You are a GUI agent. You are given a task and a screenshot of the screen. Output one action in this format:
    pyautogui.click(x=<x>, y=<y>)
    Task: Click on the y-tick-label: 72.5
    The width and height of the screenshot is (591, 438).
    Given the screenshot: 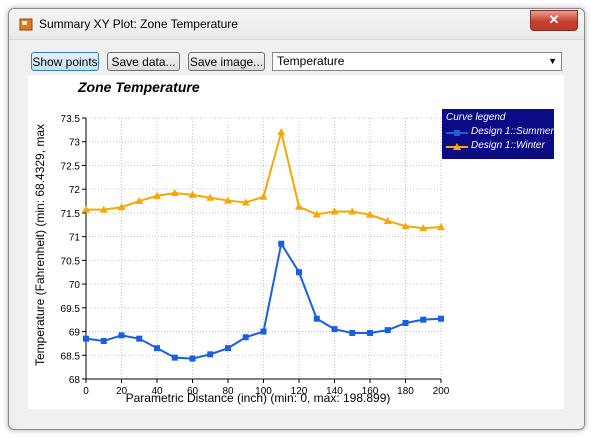 What is the action you would take?
    pyautogui.click(x=71, y=166)
    